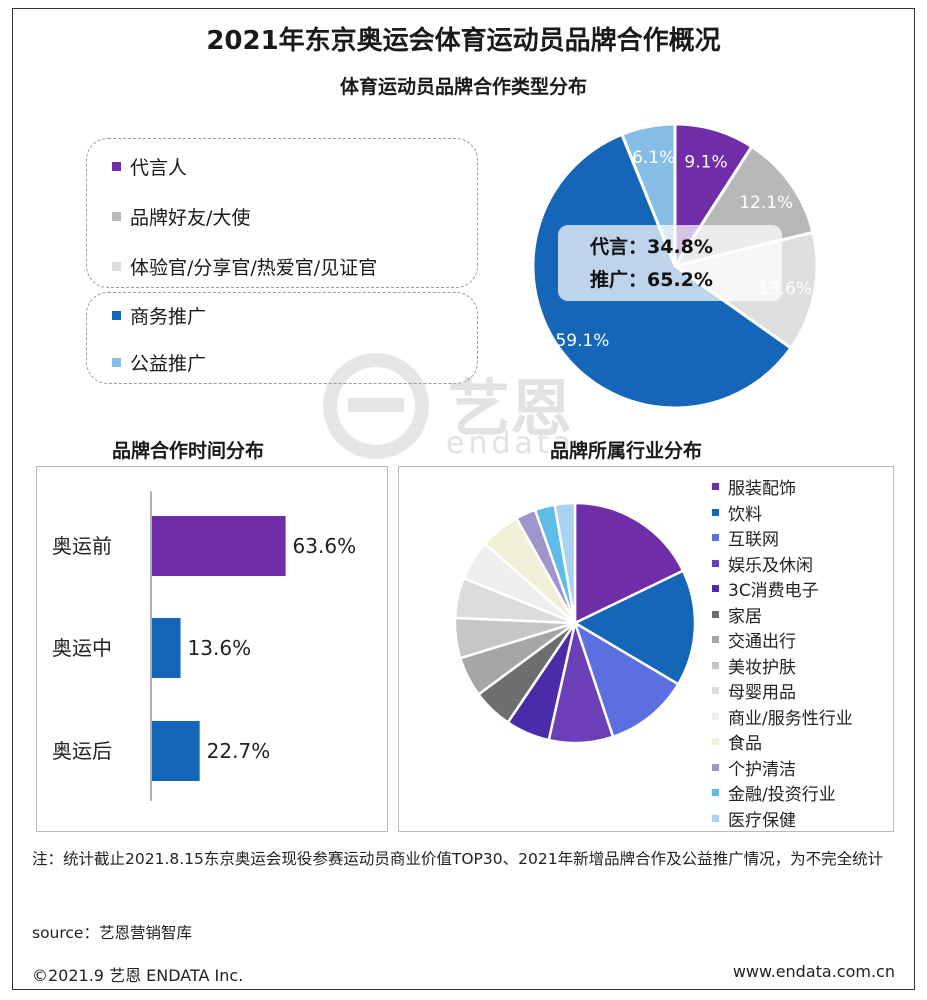  I want to click on legend-item-charity: 公益推广, so click(159, 362).